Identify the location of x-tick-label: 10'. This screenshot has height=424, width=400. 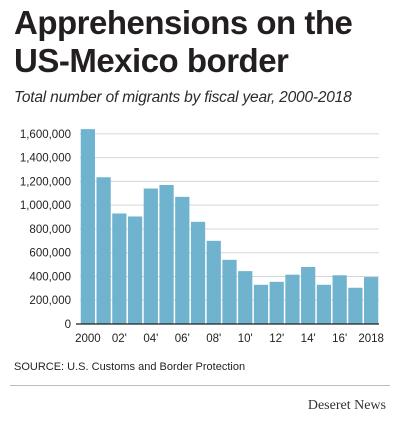
(245, 339).